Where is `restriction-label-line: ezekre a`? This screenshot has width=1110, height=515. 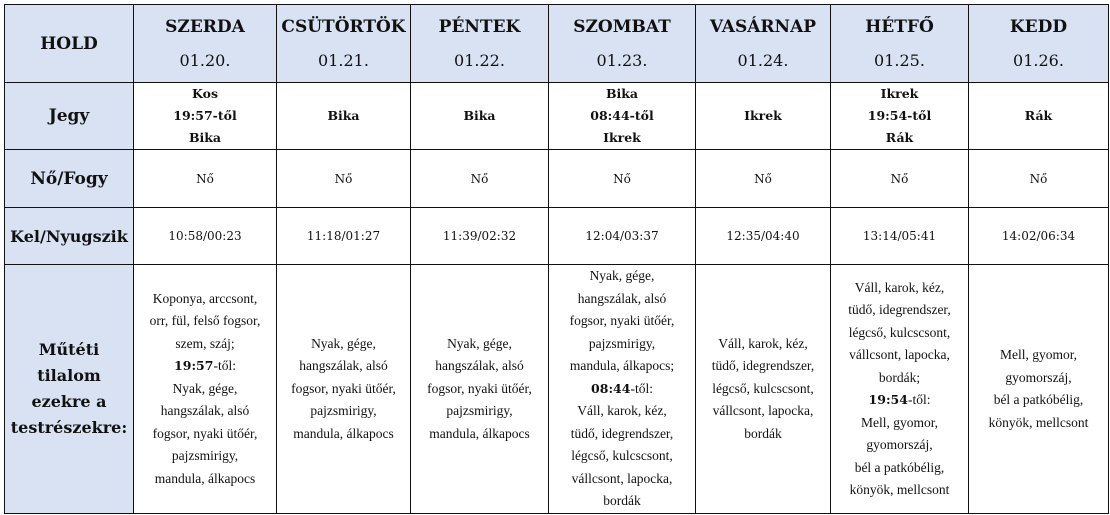
restriction-label-line: ezekre a is located at coordinates (69, 401).